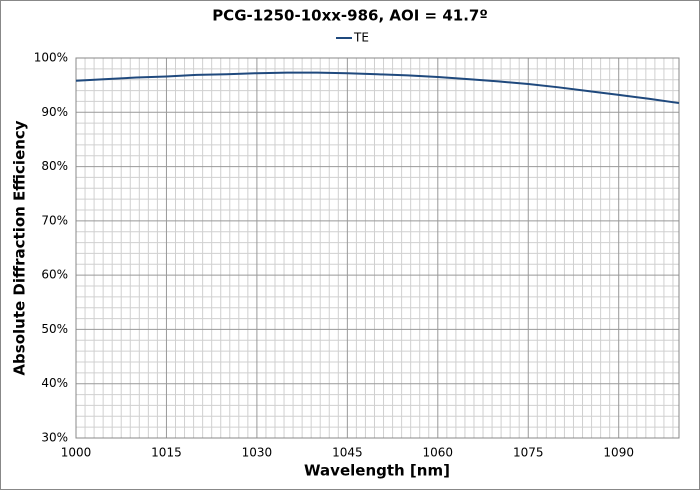 This screenshot has height=490, width=700. What do you see at coordinates (54, 220) in the screenshot?
I see `y-tick-label: 70%` at bounding box center [54, 220].